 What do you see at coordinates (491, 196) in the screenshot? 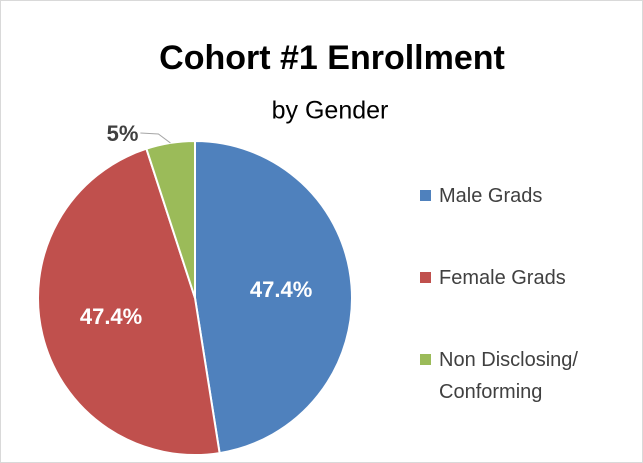
I see `legend-label: Male Grads` at bounding box center [491, 196].